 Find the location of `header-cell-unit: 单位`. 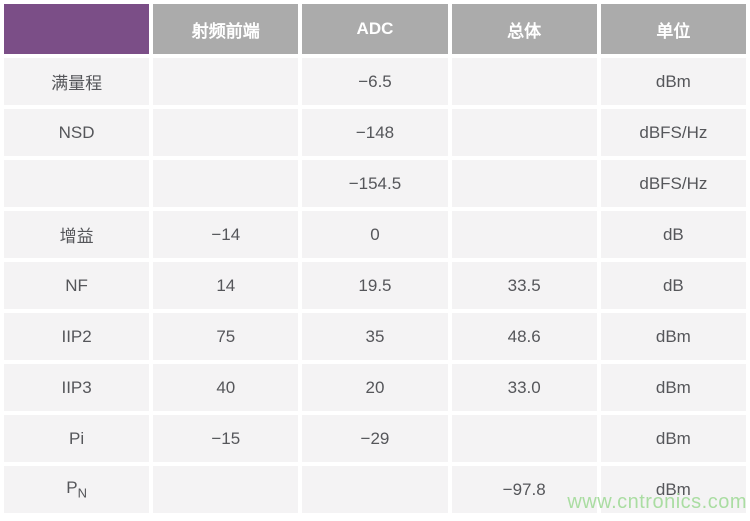

header-cell-unit: 单位 is located at coordinates (673, 29).